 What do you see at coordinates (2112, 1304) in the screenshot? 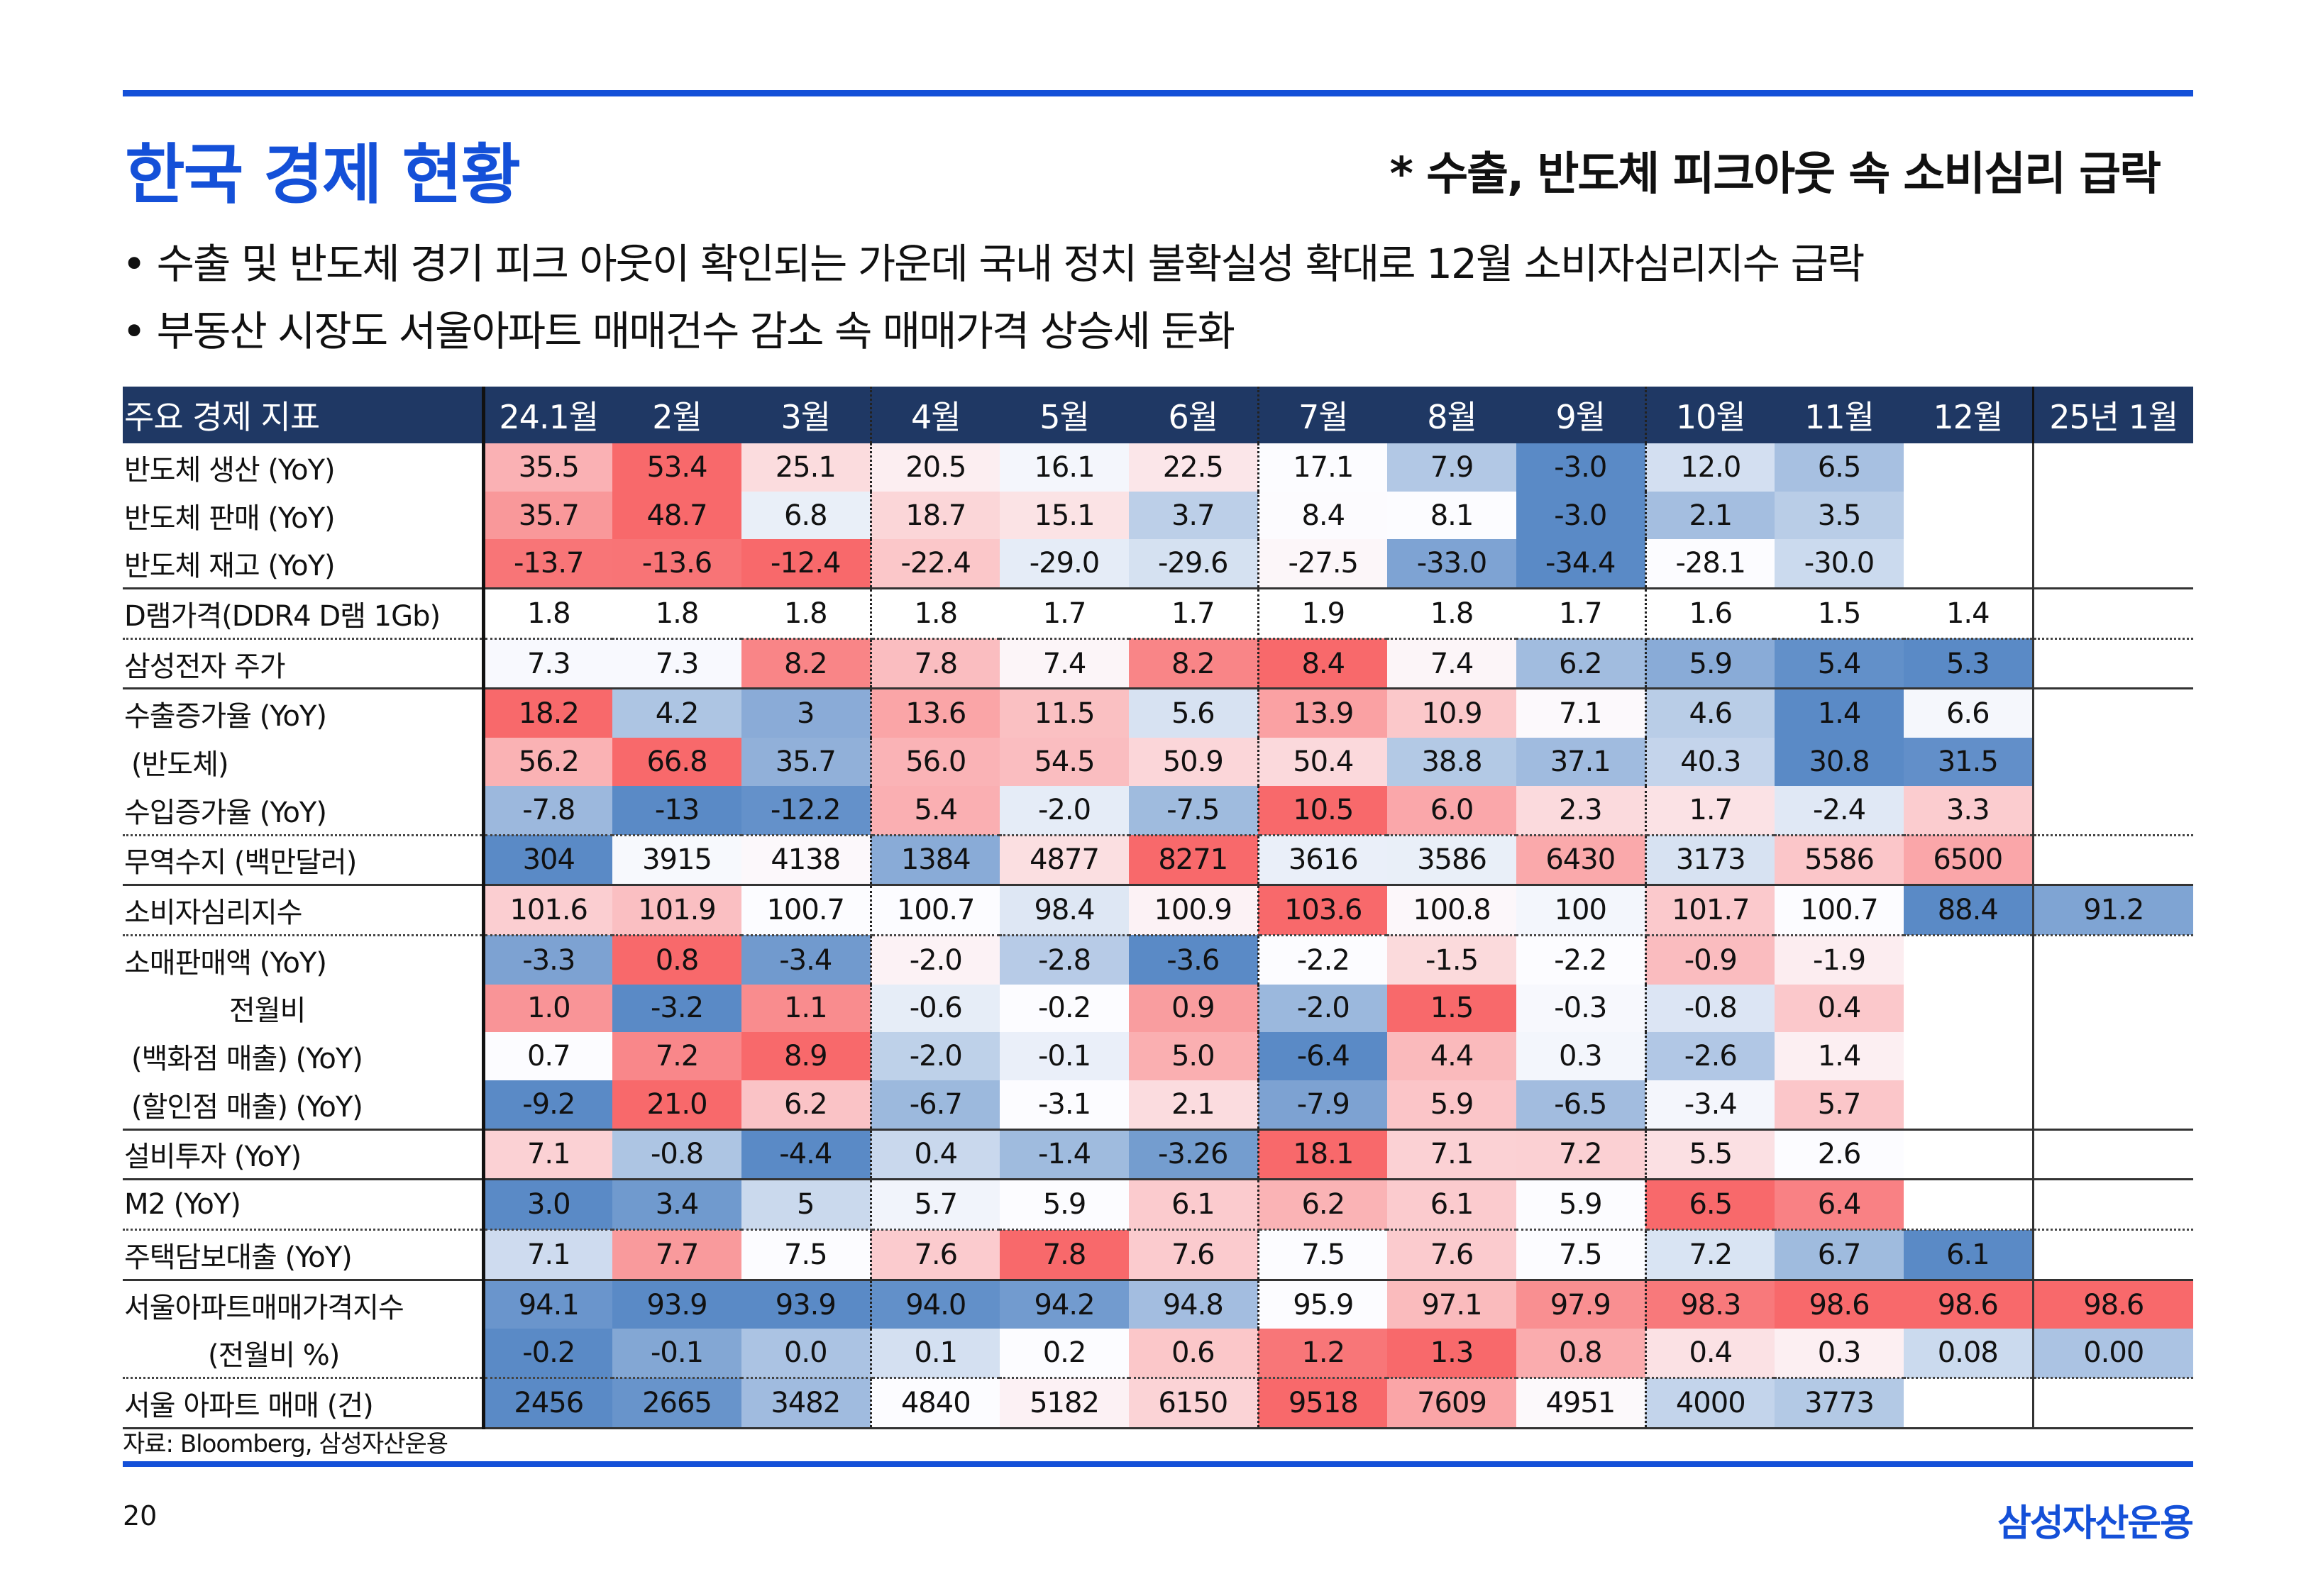
I see `table-cell: 98.6` at bounding box center [2112, 1304].